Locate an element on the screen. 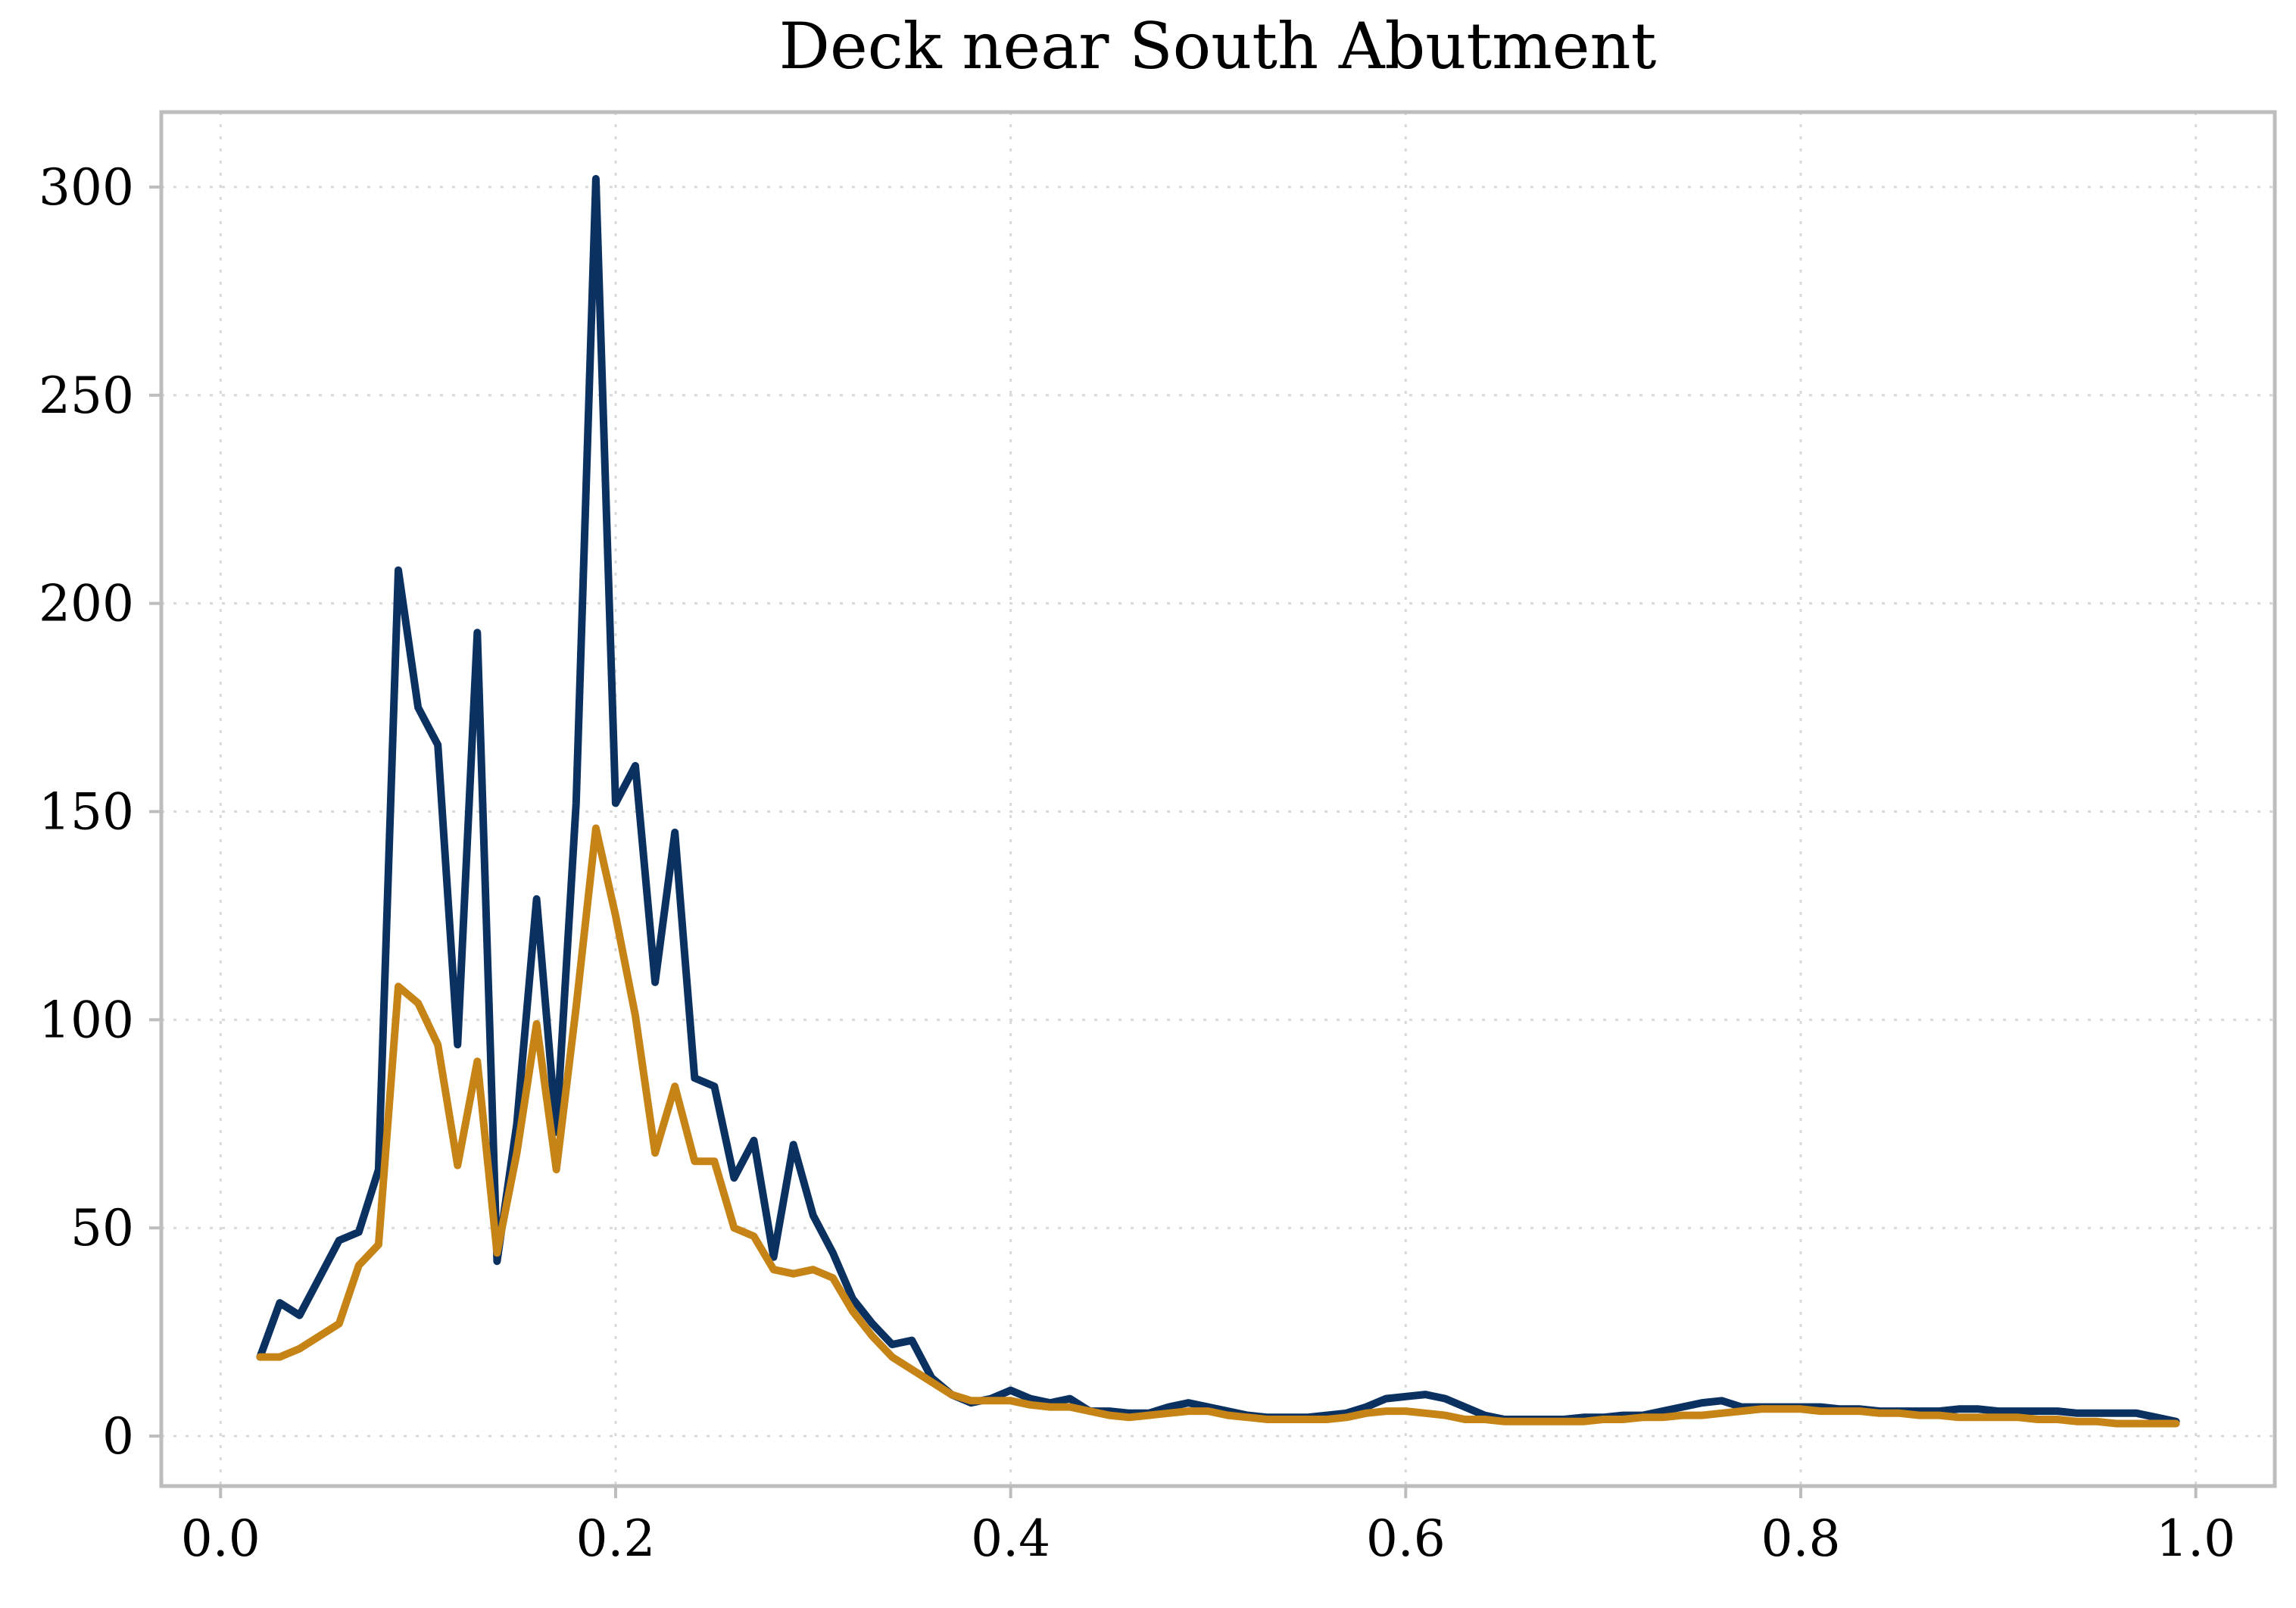 The height and width of the screenshot is (1608, 2296). x-tick-label: 0.4 is located at coordinates (1010, 1539).